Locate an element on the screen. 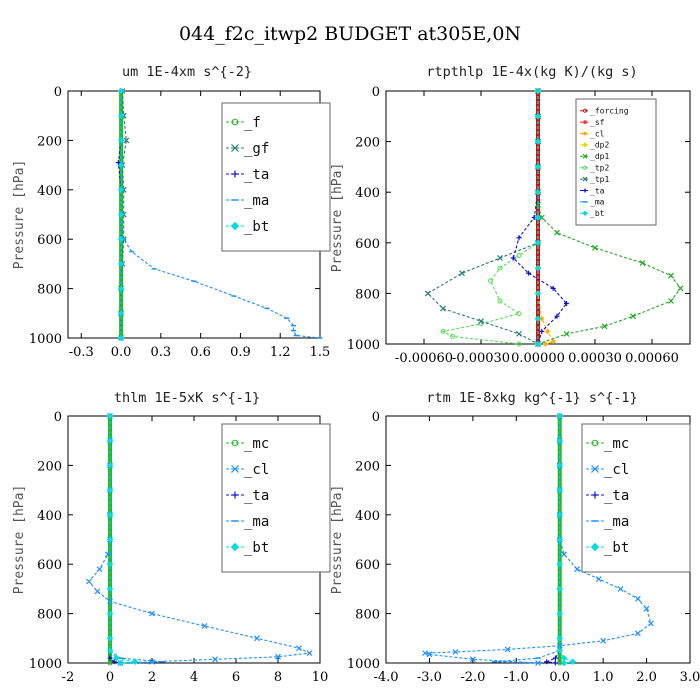 The image size is (700, 700). legend-entry: _f is located at coordinates (252, 123).